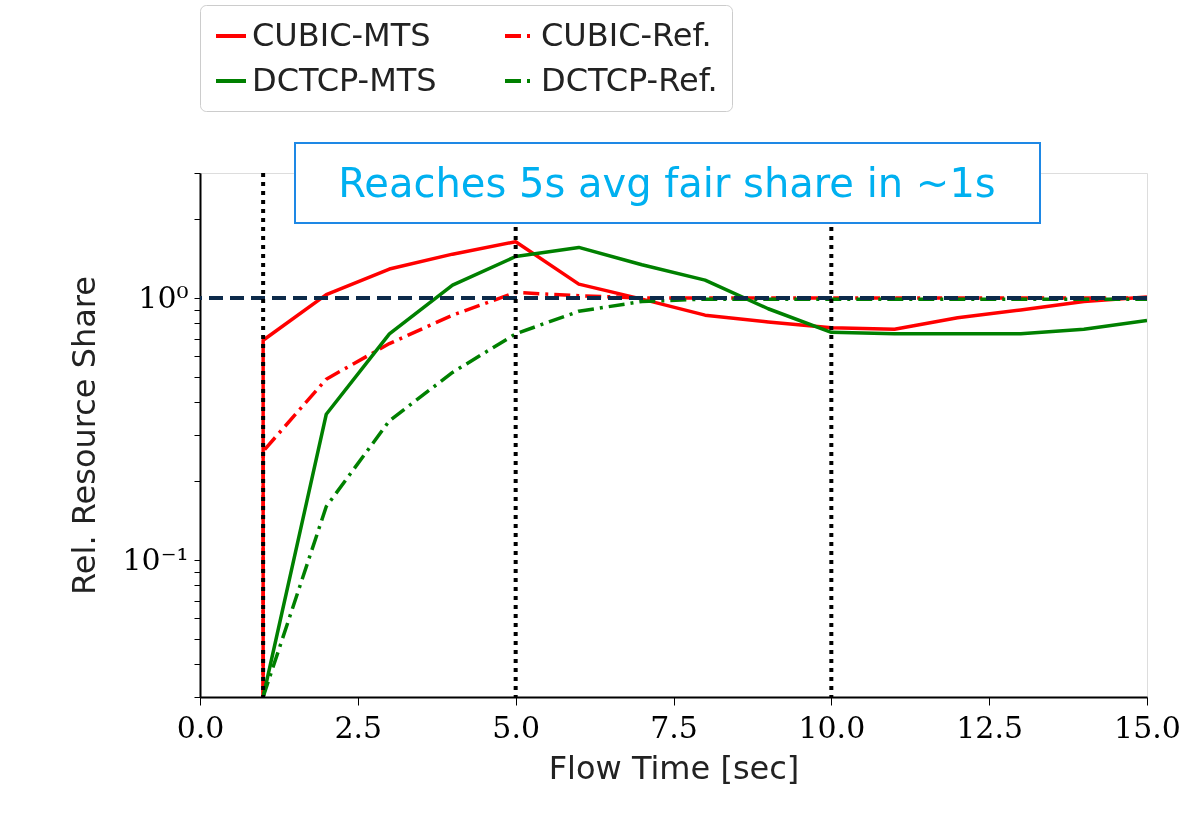  What do you see at coordinates (629, 80) in the screenshot?
I see `legend-label: DCTCP-Ref.` at bounding box center [629, 80].